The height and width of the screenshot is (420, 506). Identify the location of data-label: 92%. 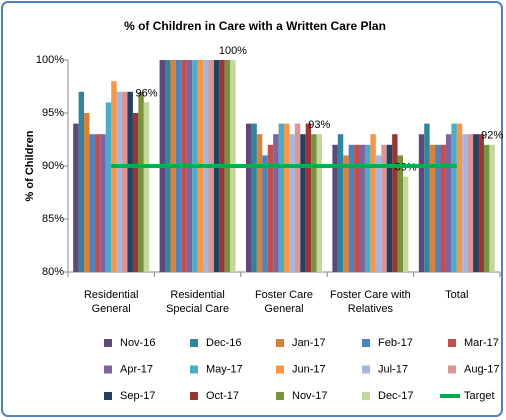
(492, 136).